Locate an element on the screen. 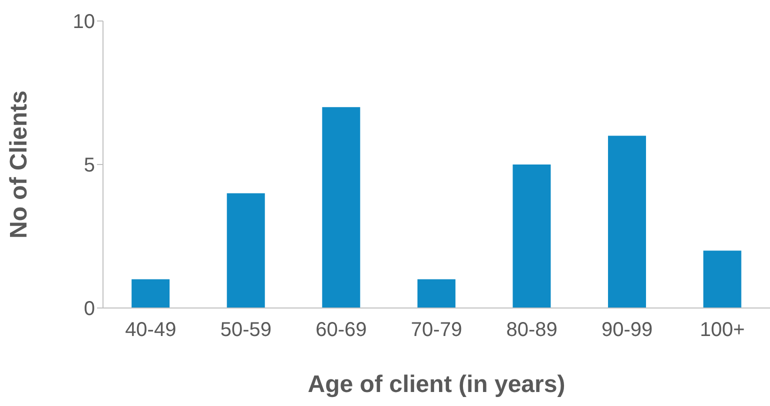 The image size is (770, 406). x-tick-label: 50-59 is located at coordinates (246, 330).